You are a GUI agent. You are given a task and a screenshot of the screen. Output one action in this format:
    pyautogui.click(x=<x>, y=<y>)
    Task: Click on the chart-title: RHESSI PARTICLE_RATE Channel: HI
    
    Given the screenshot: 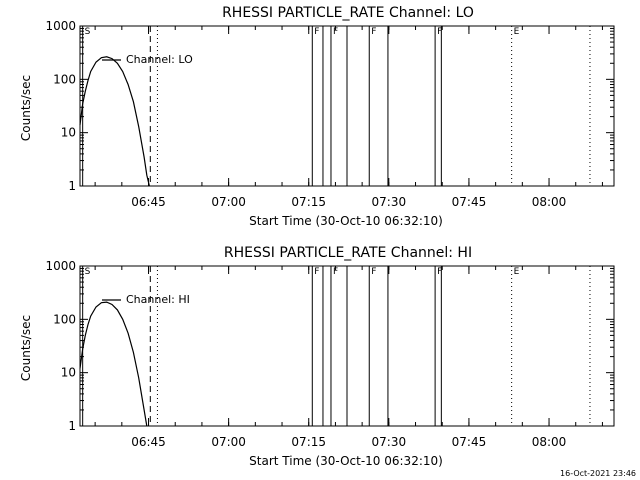 What is the action you would take?
    pyautogui.click(x=348, y=253)
    